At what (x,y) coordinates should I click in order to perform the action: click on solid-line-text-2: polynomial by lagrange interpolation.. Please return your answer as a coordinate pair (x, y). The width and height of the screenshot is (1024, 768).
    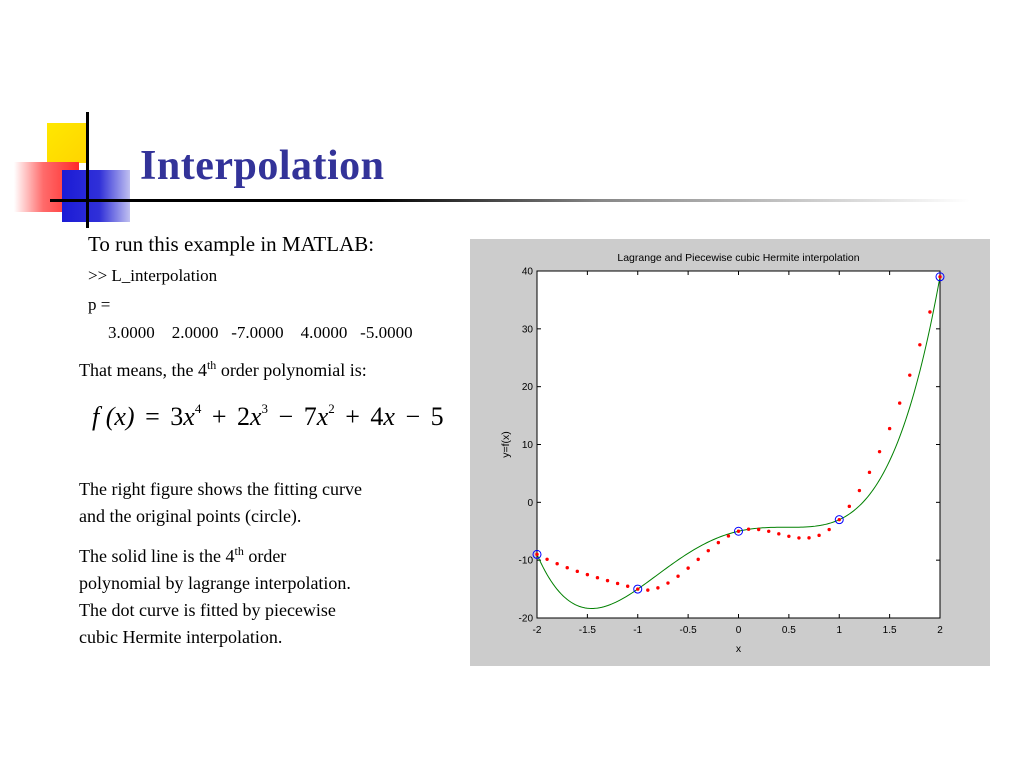
    Looking at the image, I should click on (215, 583).